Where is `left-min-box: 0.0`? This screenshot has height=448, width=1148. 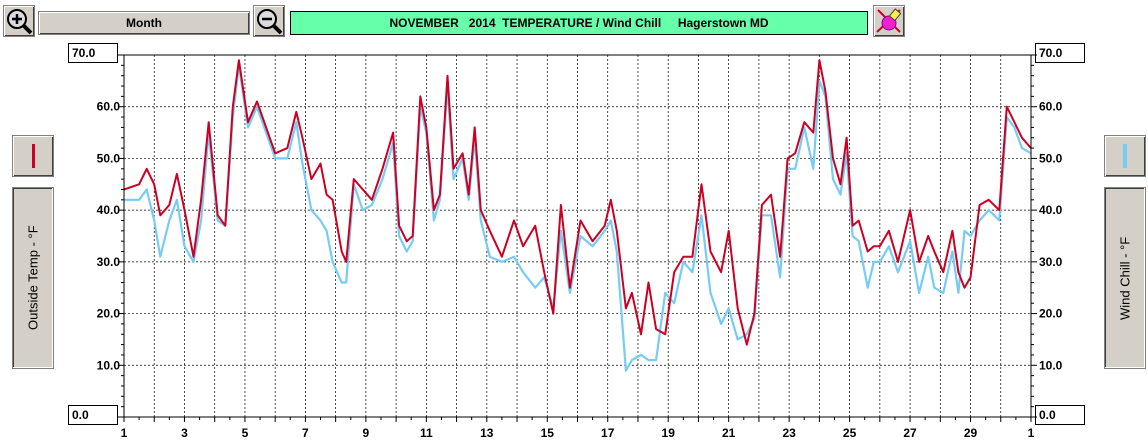
left-min-box: 0.0 is located at coordinates (93, 415).